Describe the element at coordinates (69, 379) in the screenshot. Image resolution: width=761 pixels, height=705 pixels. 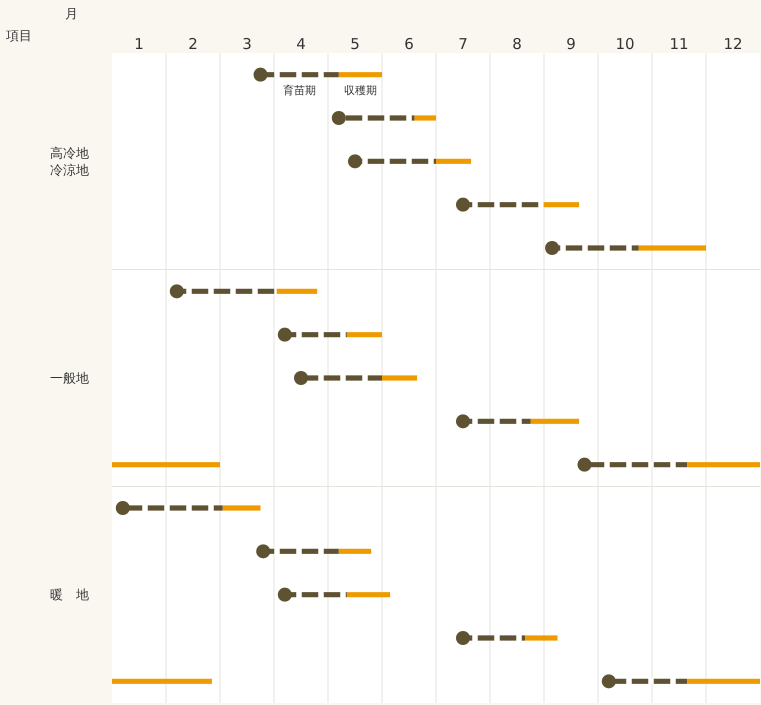
I see `y-tick-label: 一般地` at that location.